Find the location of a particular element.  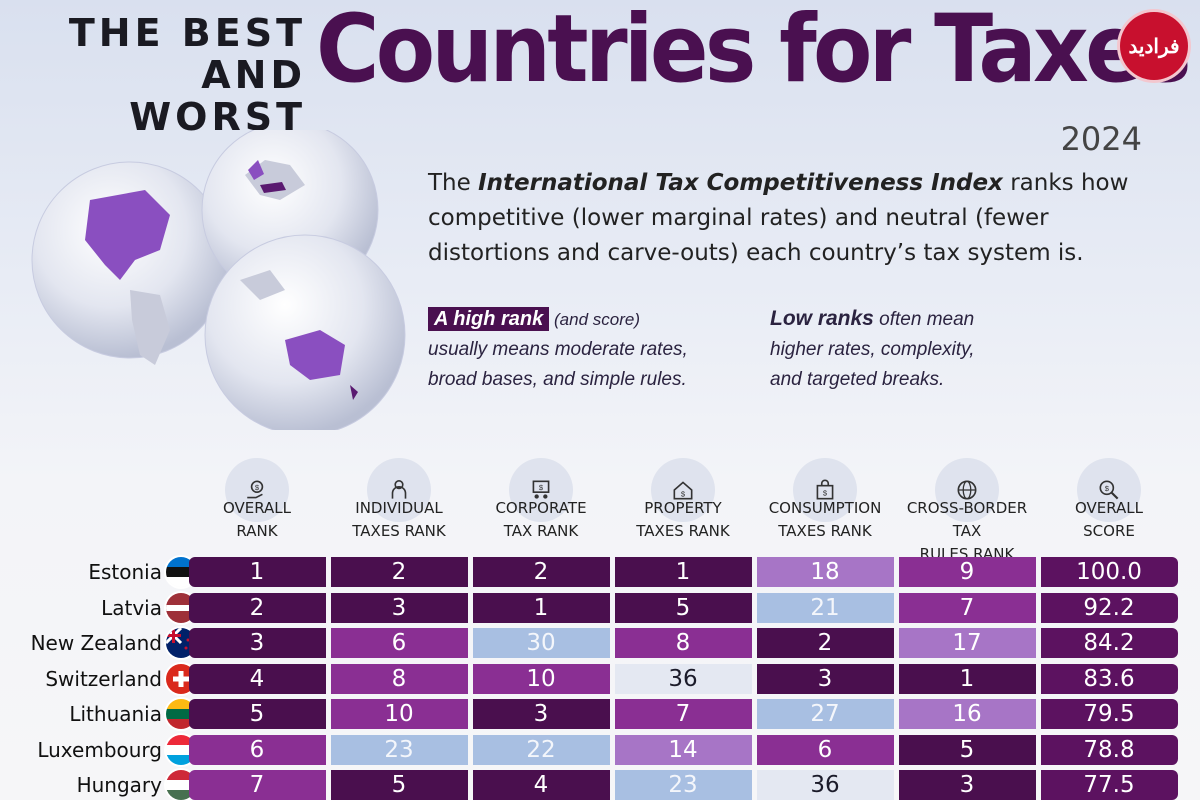

table-cell: 100.0 is located at coordinates (1109, 572).